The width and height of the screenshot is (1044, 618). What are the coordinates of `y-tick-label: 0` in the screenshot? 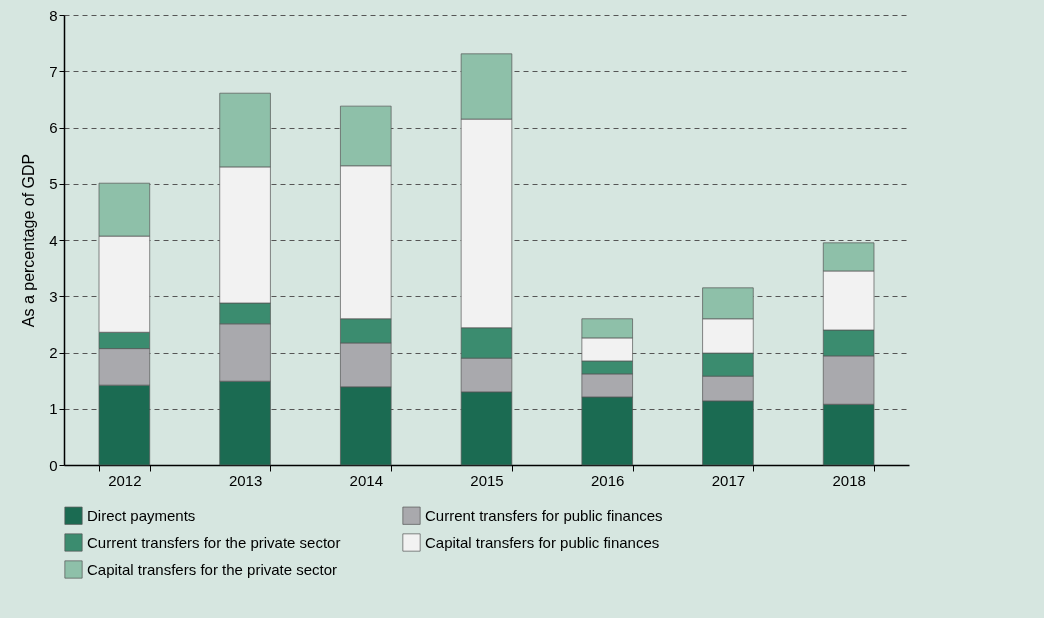 It's located at (53, 465).